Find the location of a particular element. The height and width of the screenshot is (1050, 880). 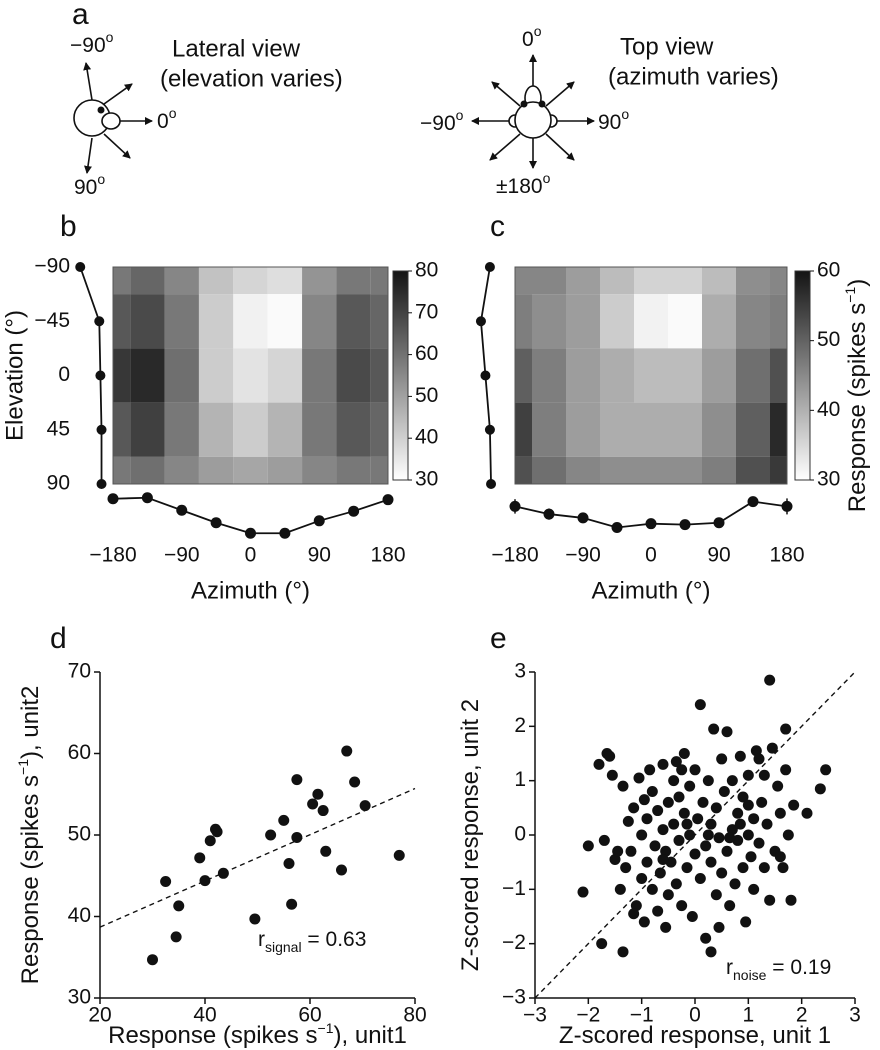

y-axis-label: Response (spikes s−1), unit2 is located at coordinates (30, 835).